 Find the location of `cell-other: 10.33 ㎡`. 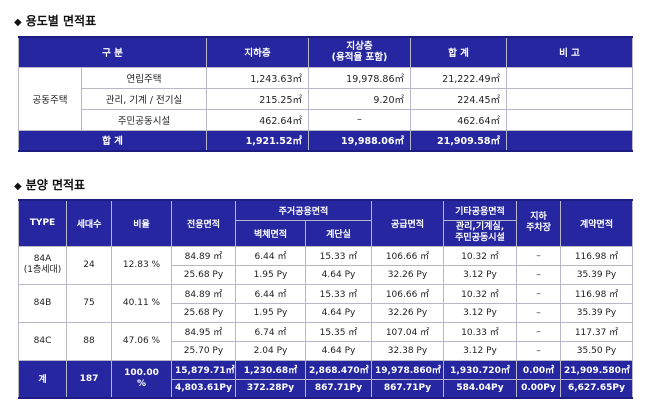

cell-other: 10.33 ㎡ is located at coordinates (480, 331).